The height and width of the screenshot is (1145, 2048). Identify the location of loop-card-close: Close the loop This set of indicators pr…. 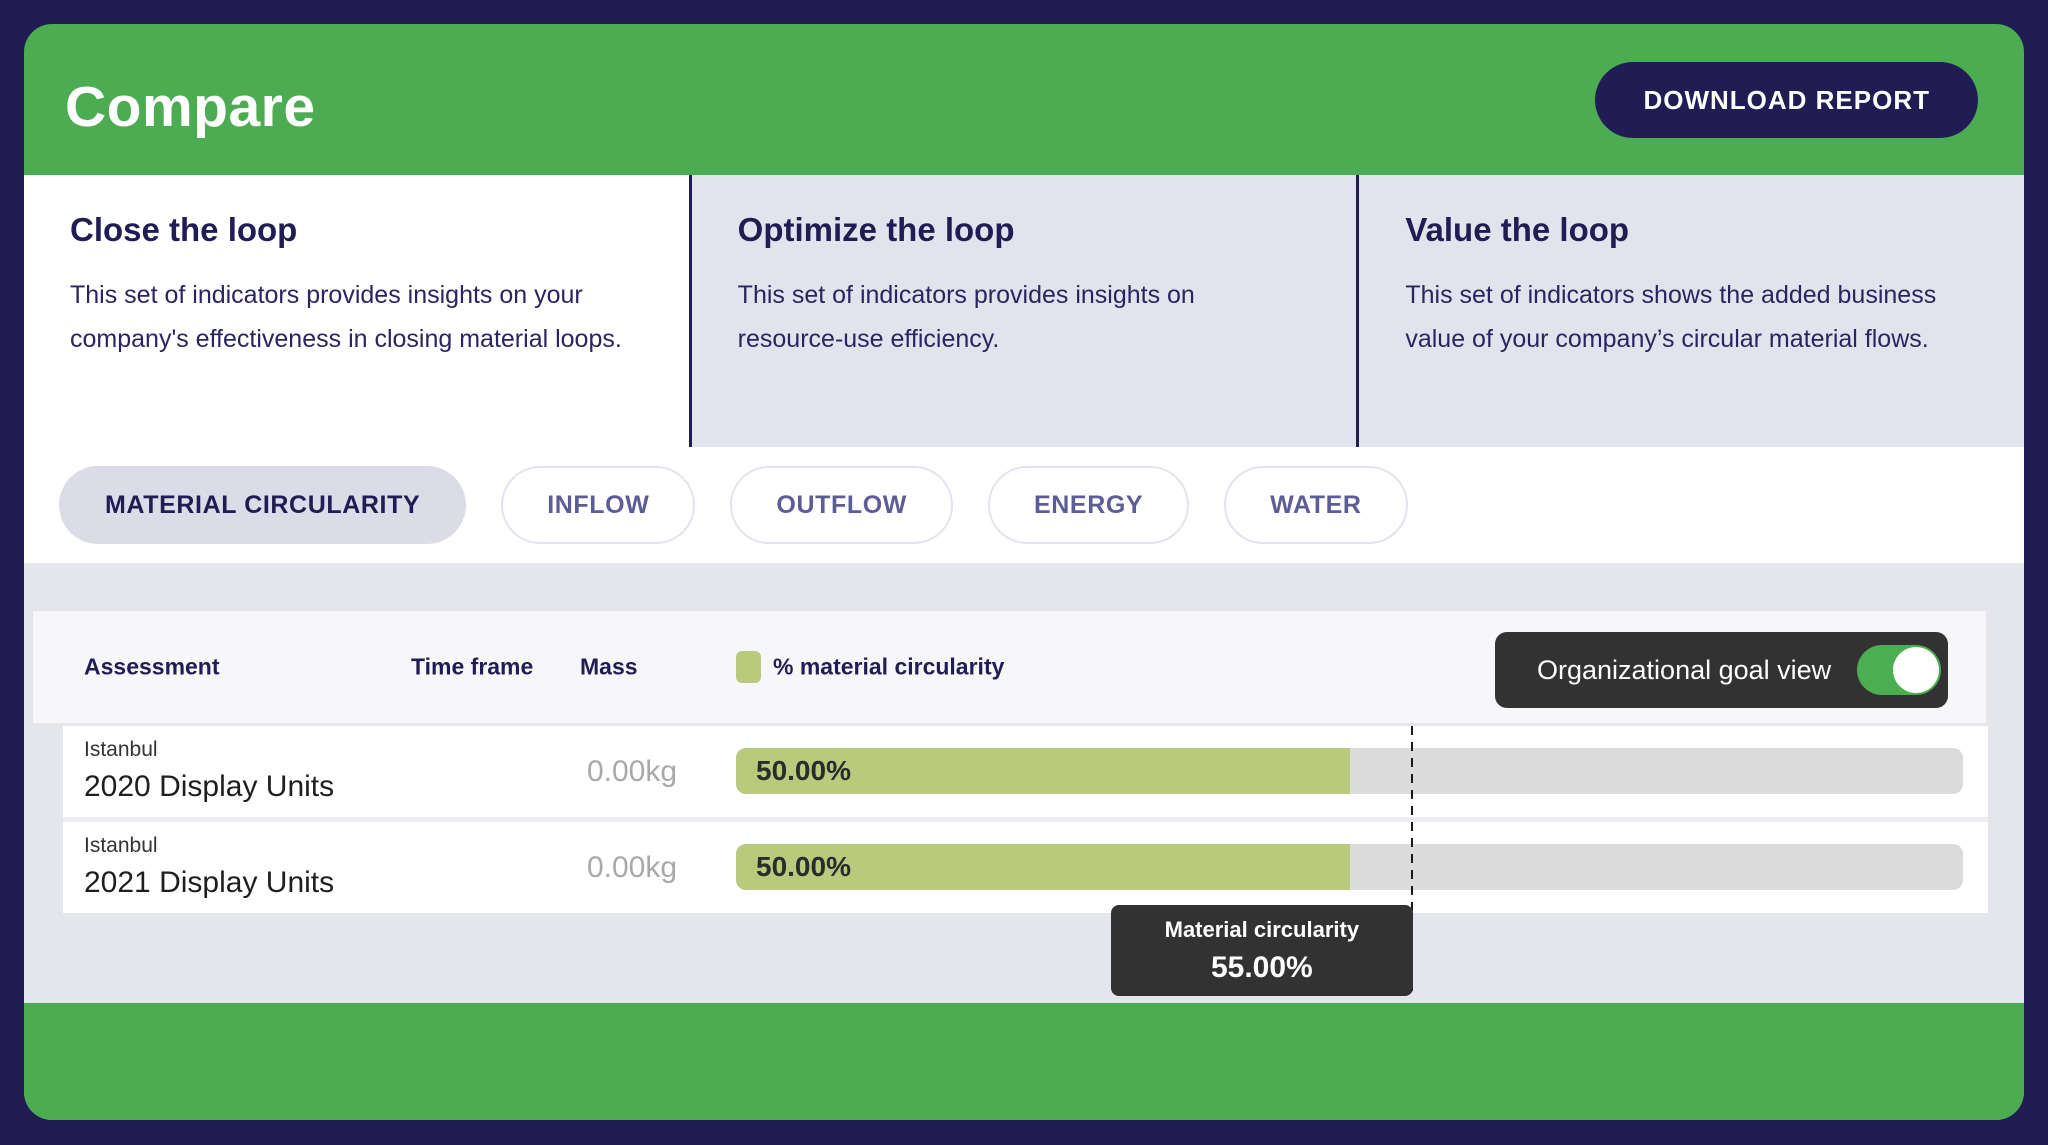
(356, 311).